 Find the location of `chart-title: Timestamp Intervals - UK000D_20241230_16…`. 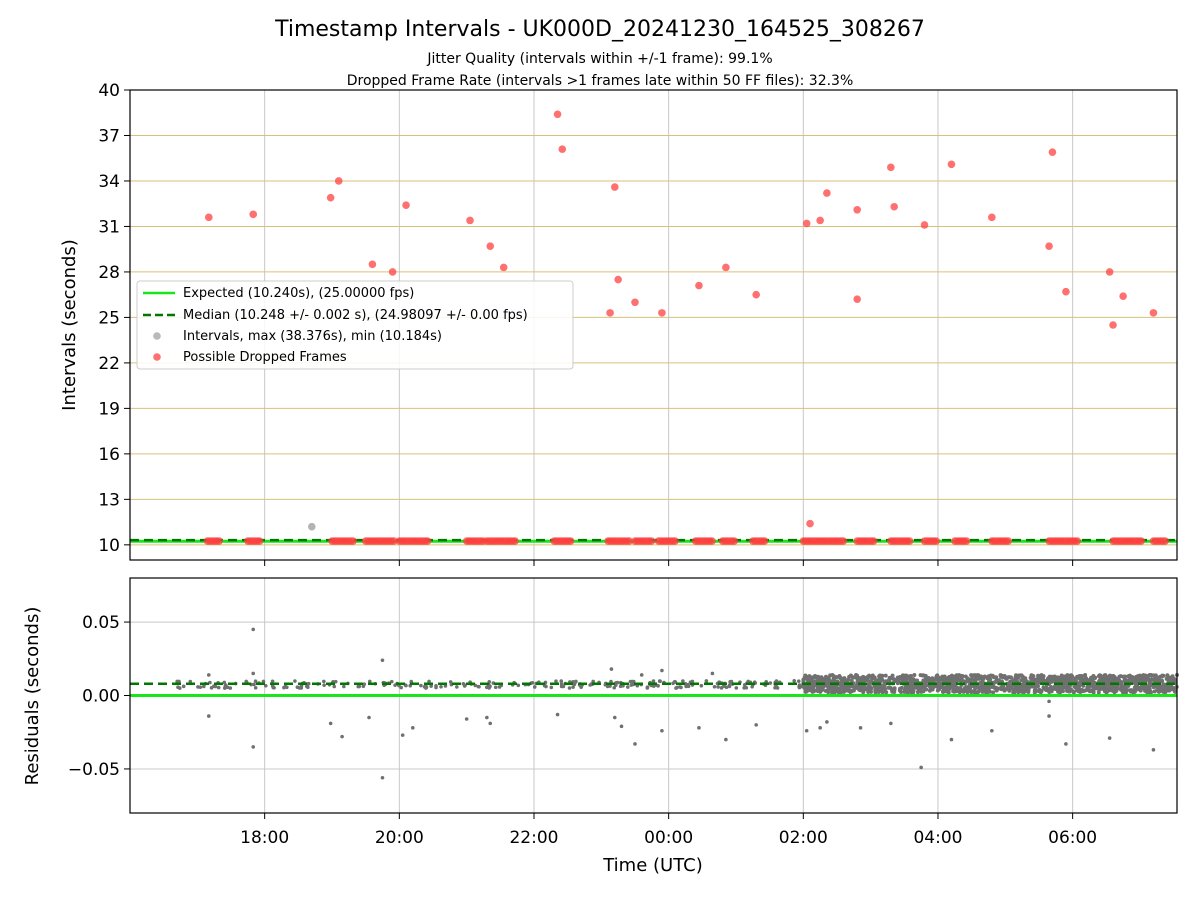

chart-title: Timestamp Intervals - UK000D_20241230_16… is located at coordinates (599, 29).